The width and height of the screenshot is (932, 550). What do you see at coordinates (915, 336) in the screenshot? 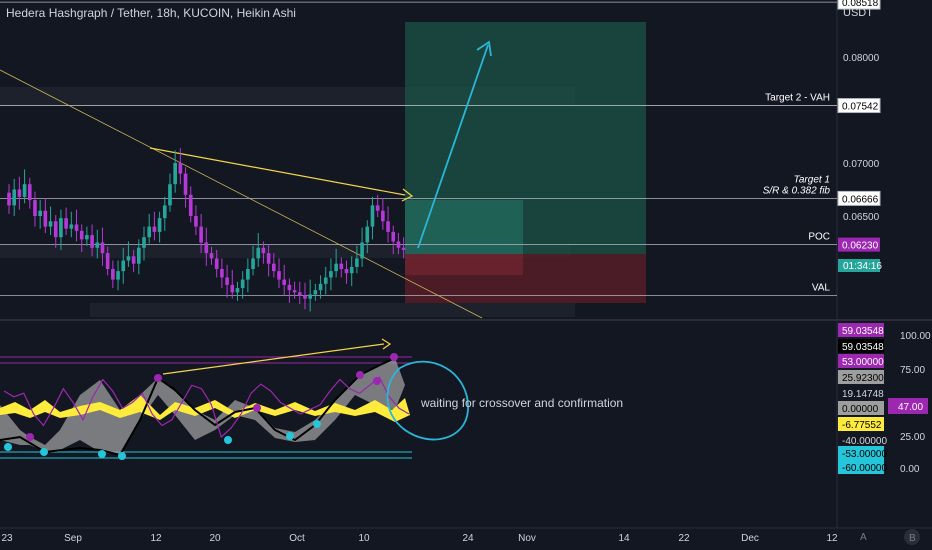
I see `osc-axis-tick-0: 100.00` at bounding box center [915, 336].